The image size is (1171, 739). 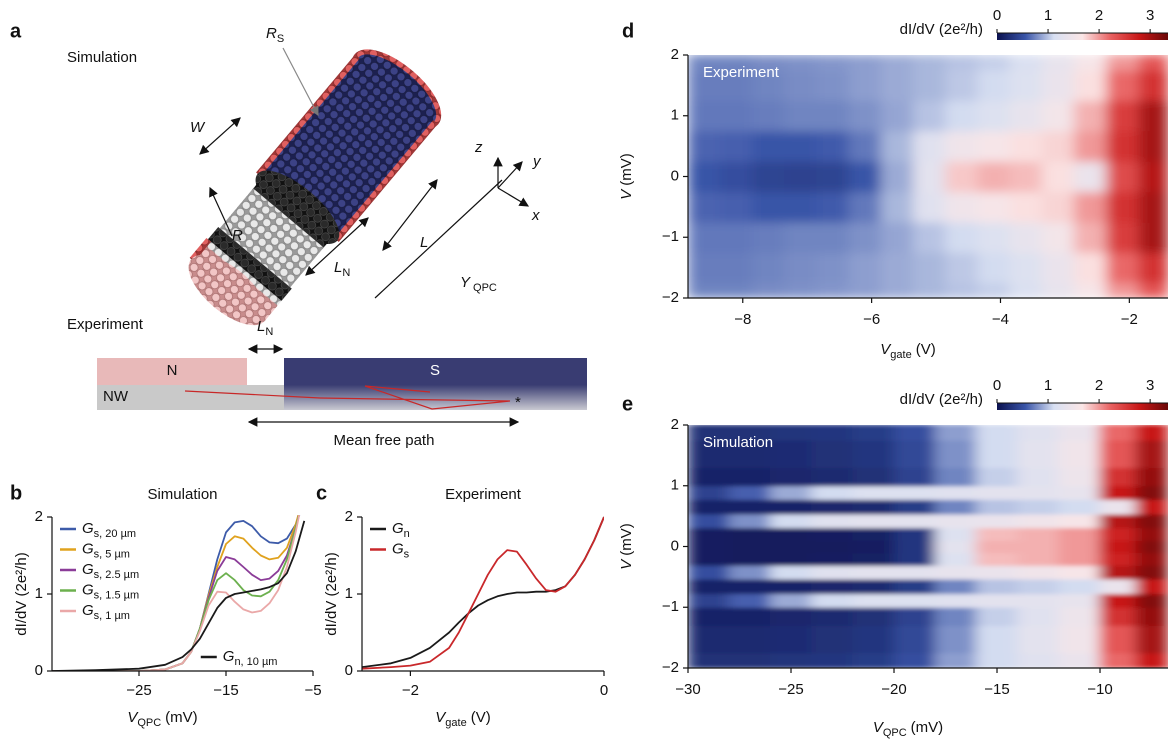 What do you see at coordinates (435, 371) in the screenshot?
I see `superconductor` at bounding box center [435, 371].